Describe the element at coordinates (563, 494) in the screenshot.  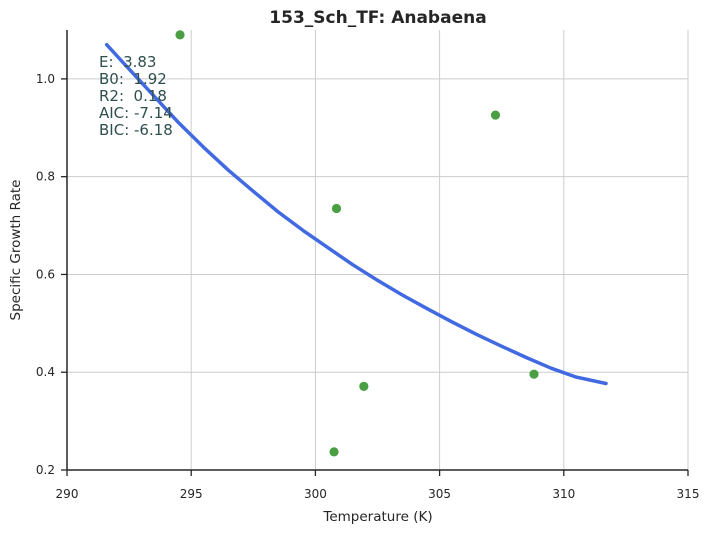
I see `x-tick-label: 310` at that location.